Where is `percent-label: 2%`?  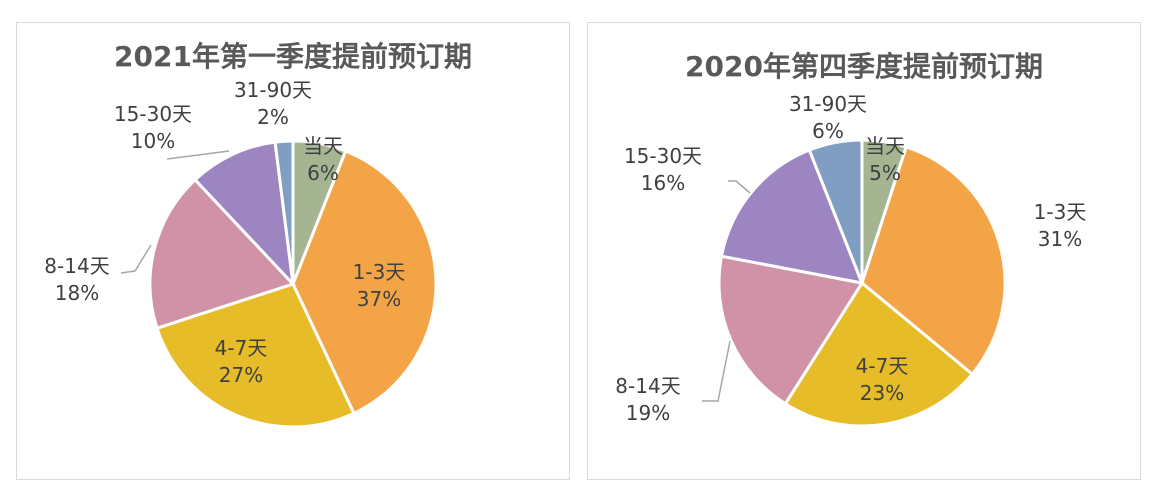
percent-label: 2% is located at coordinates (273, 117).